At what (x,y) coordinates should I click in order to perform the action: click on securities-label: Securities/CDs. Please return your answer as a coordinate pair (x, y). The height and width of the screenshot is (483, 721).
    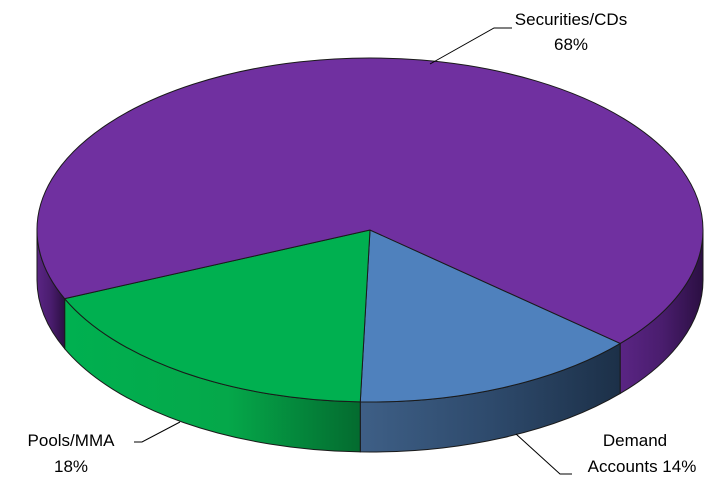
    Looking at the image, I should click on (571, 19).